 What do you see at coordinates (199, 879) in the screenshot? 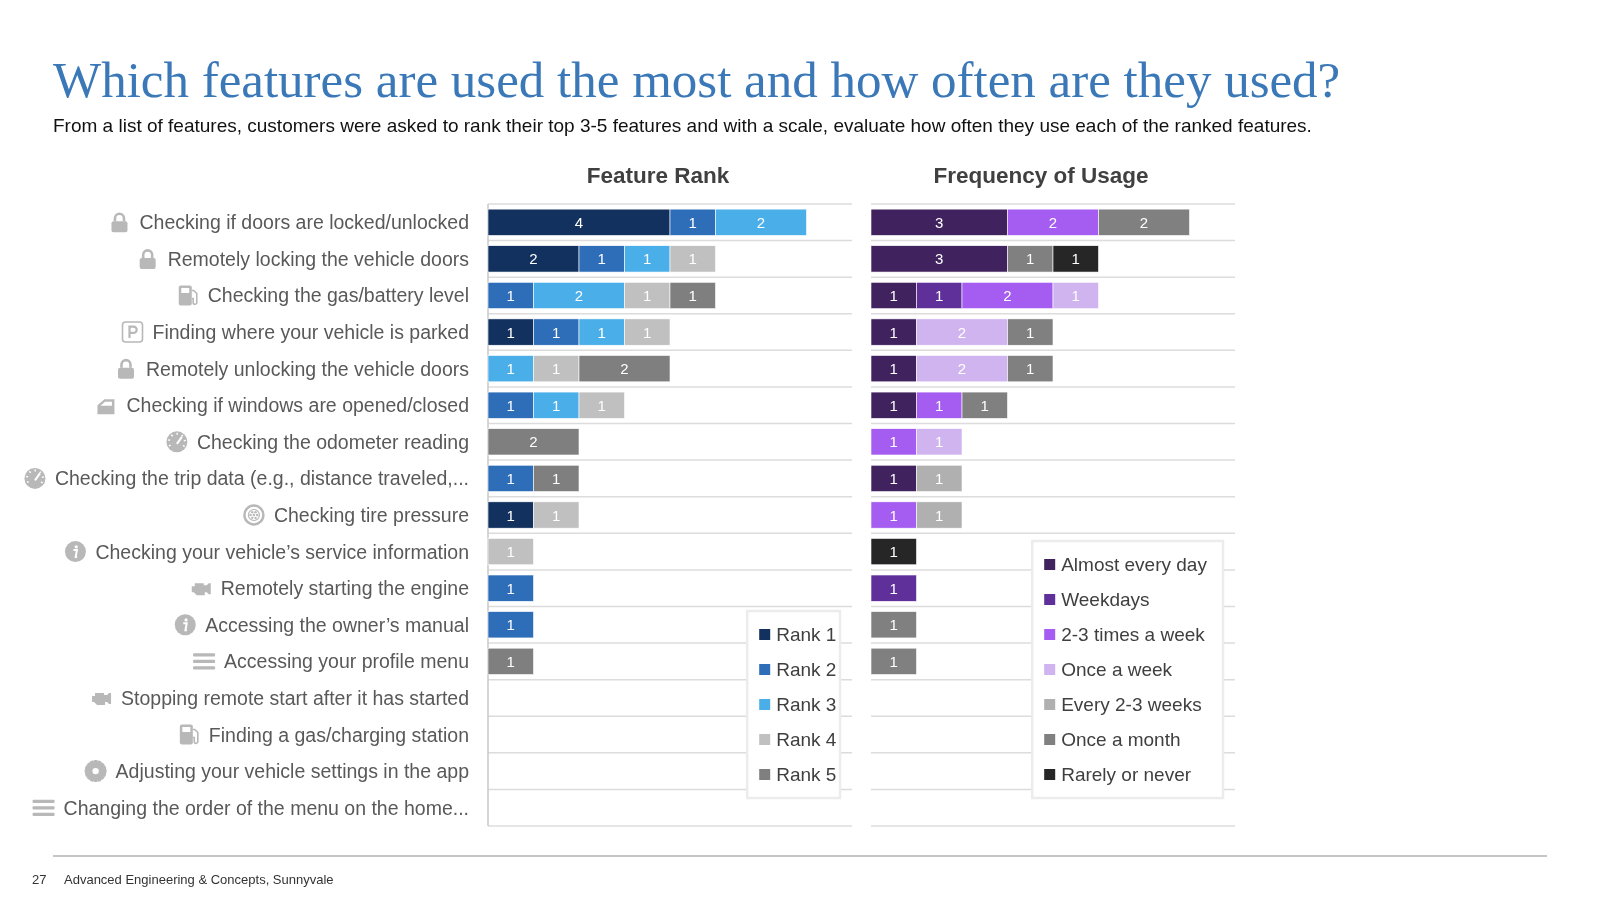
I see `text: Advanced Engineering & Concepts, Sunnyvale` at bounding box center [199, 879].